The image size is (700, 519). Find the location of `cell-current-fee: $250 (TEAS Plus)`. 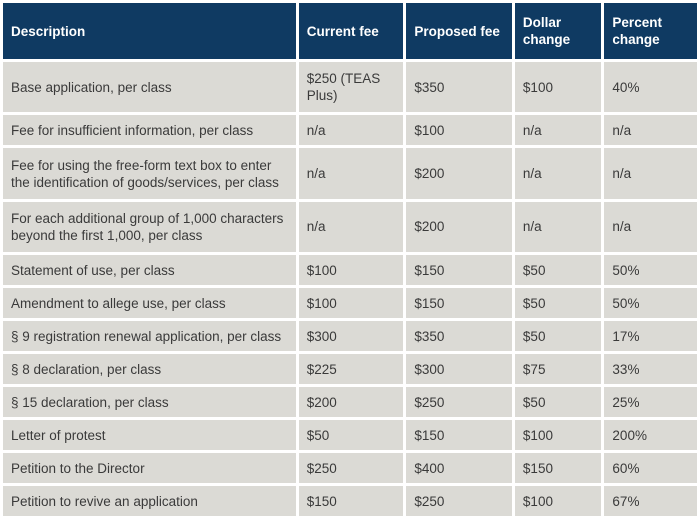

cell-current-fee: $250 (TEAS Plus) is located at coordinates (351, 87).